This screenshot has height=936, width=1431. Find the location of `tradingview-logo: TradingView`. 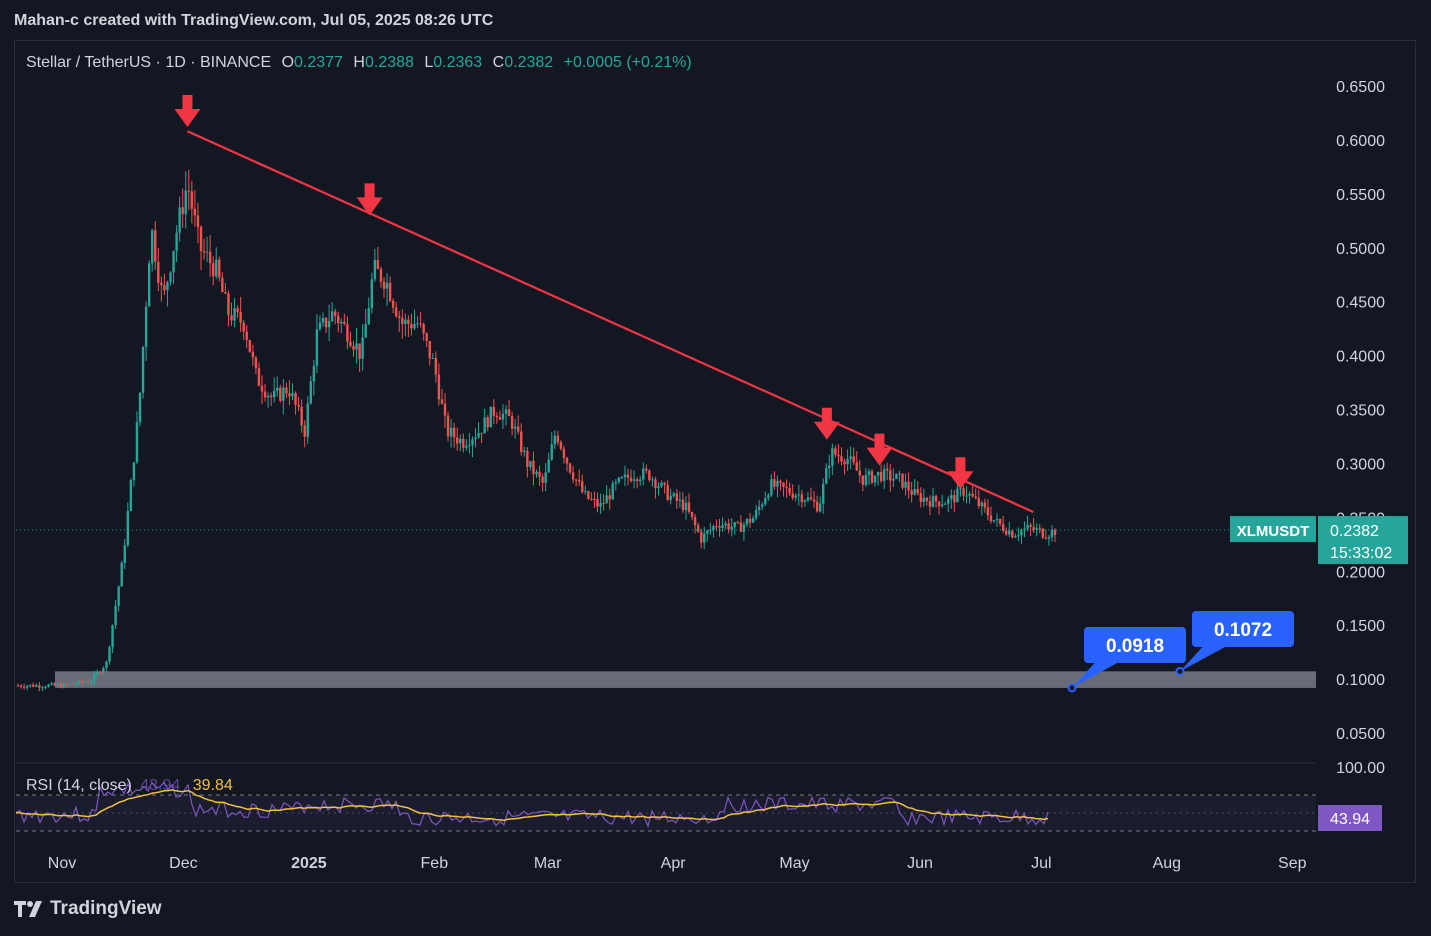

tradingview-logo: TradingView is located at coordinates (88, 909).